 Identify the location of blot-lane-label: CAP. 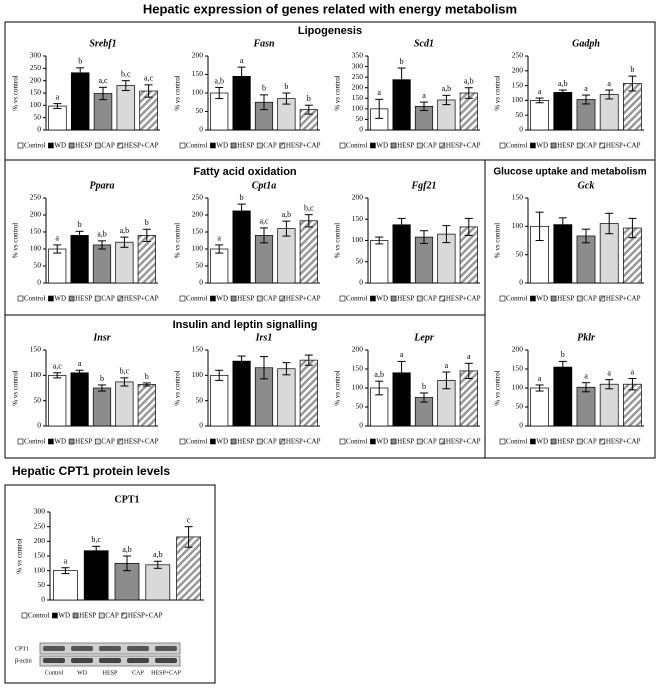
(138, 673).